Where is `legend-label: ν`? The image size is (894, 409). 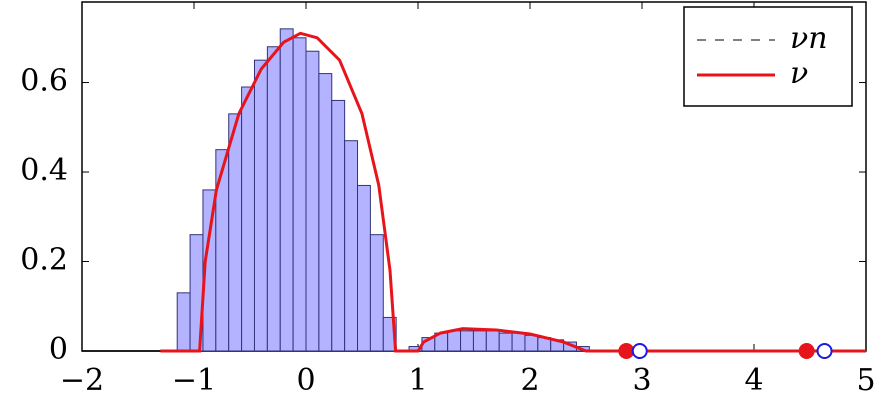
legend-label: ν is located at coordinates (799, 73).